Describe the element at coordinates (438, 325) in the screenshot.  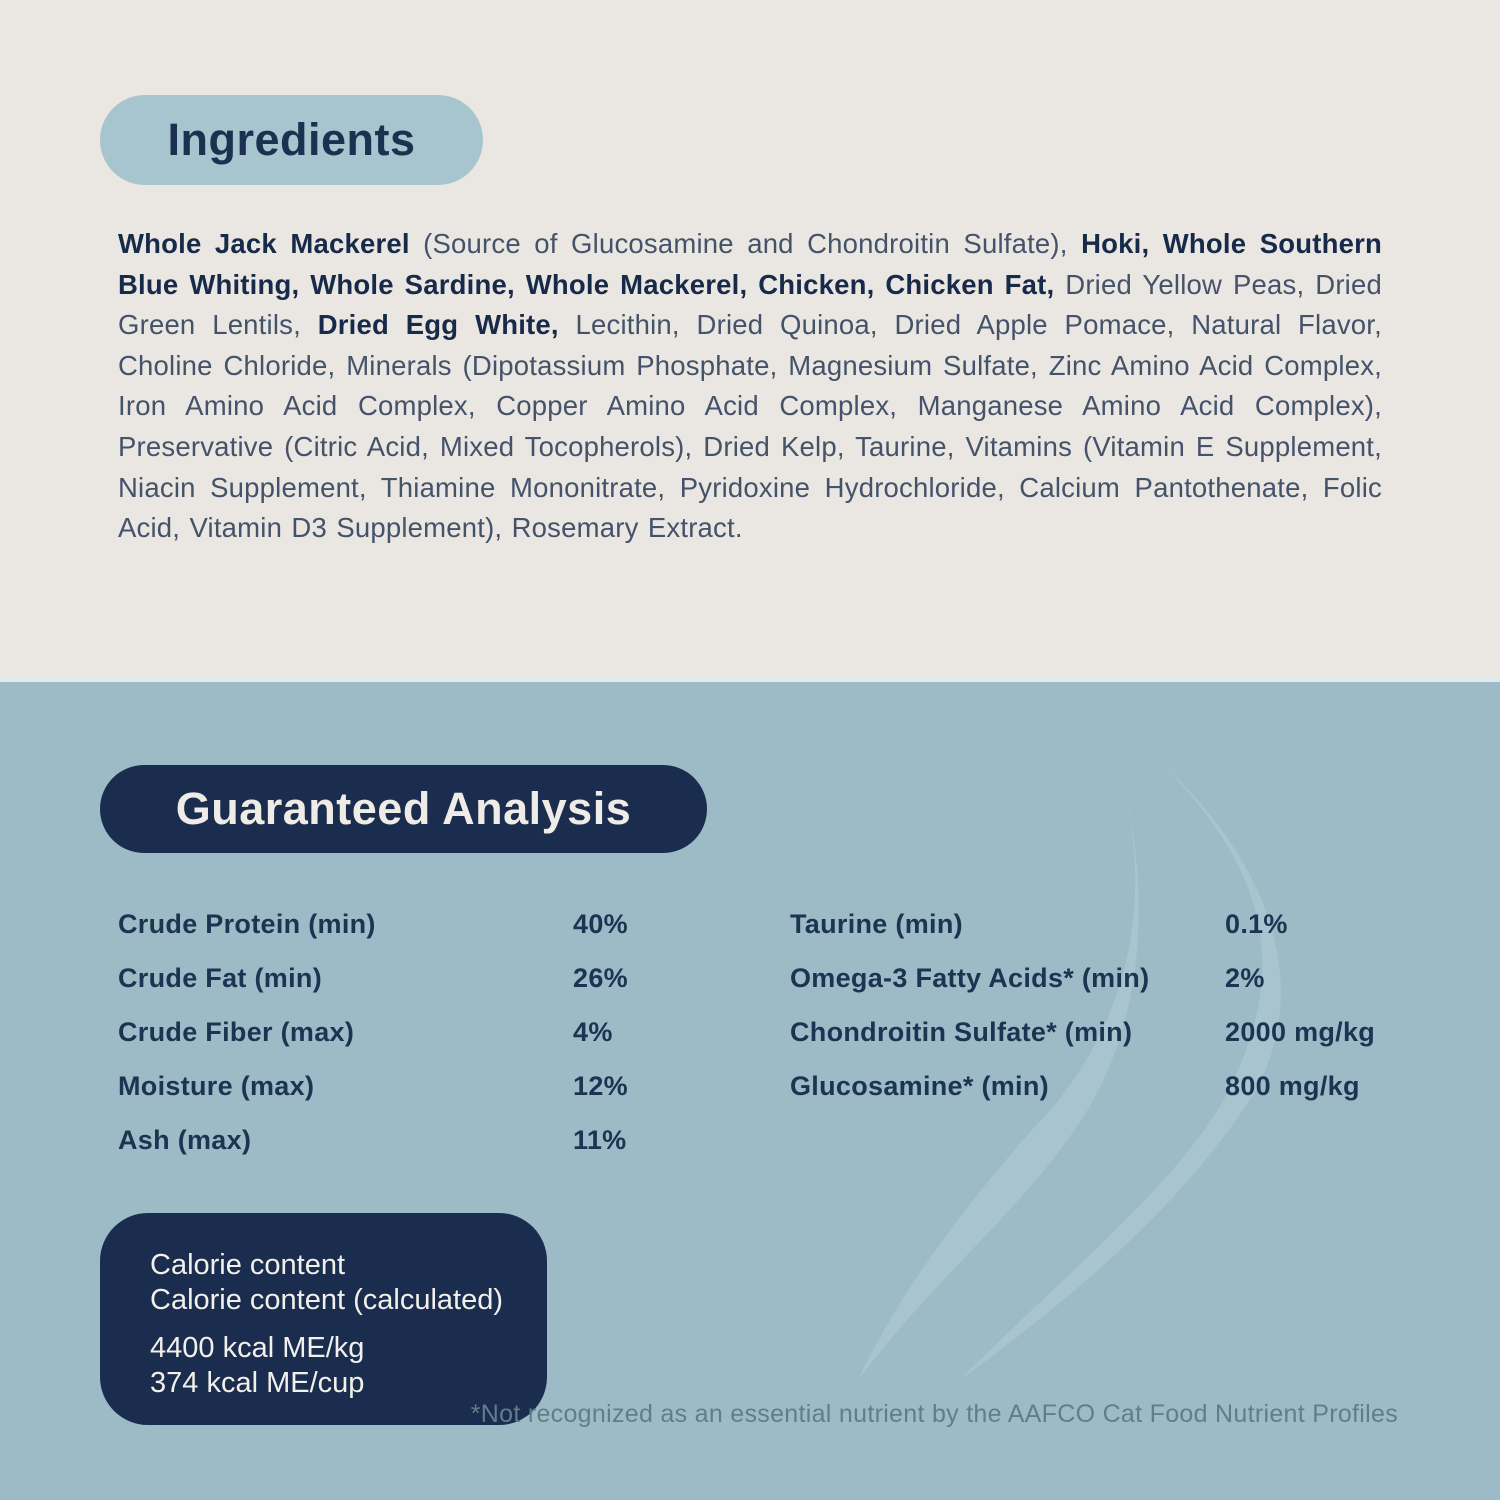
I see `ingredient-emphasized: Dried Egg White,` at that location.